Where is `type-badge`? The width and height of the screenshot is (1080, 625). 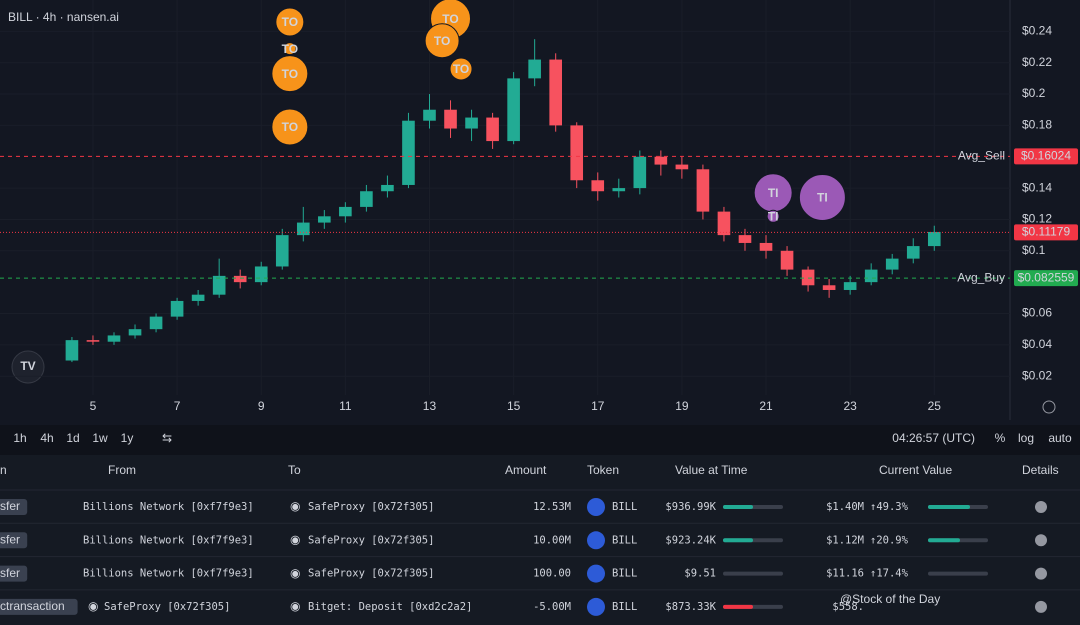
type-badge is located at coordinates (14, 507).